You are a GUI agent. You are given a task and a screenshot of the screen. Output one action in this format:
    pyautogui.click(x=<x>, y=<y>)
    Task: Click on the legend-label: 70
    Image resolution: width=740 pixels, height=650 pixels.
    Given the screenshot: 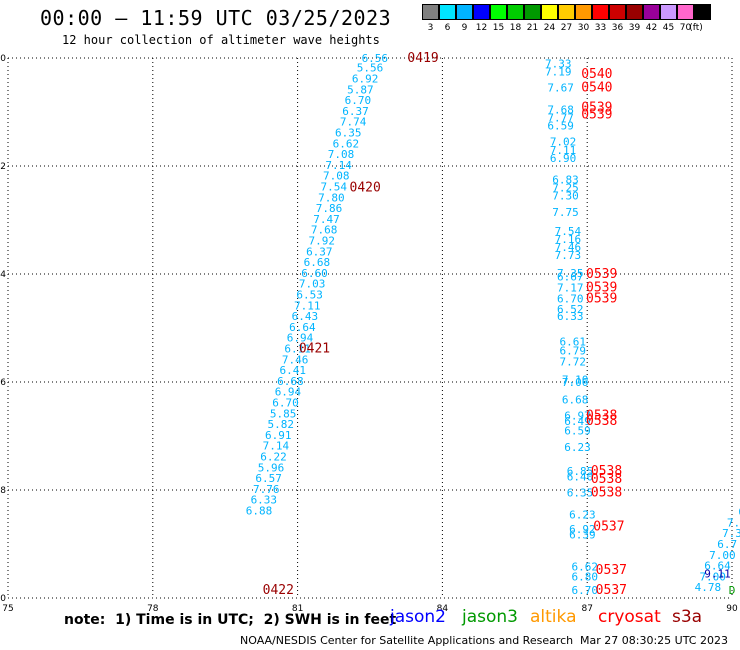 What is the action you would take?
    pyautogui.click(x=685, y=28)
    